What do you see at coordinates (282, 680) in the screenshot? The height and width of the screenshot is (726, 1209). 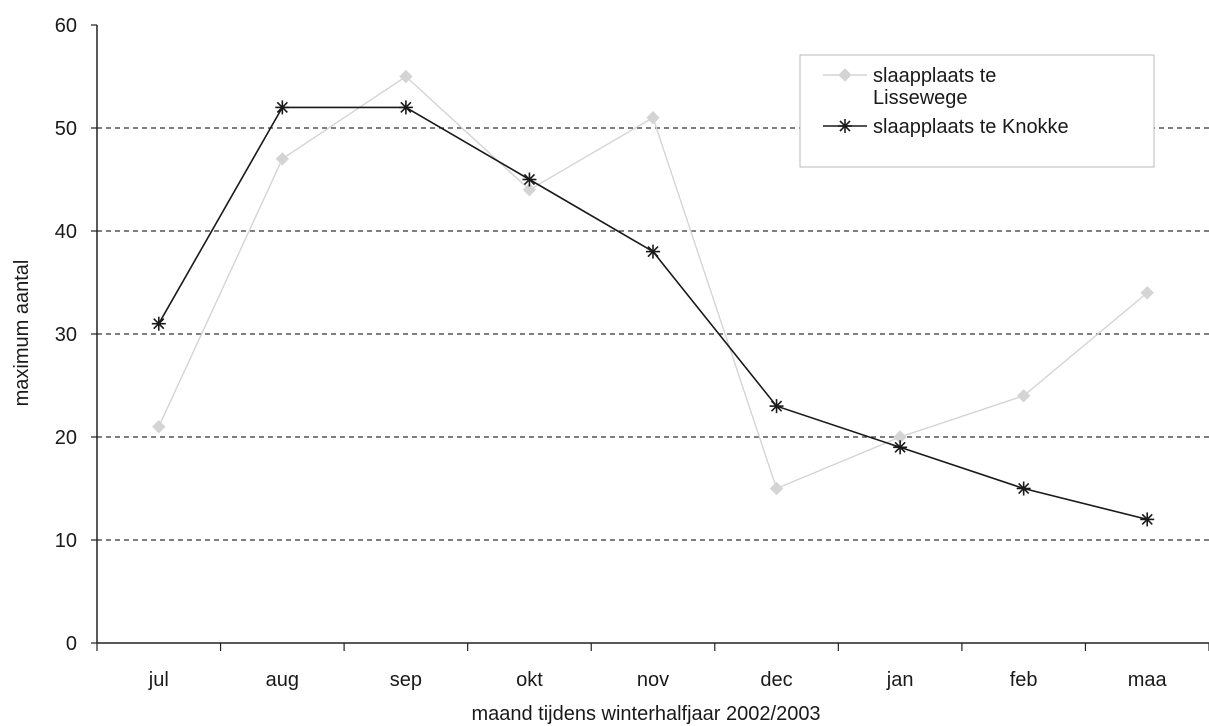 I see `x-tick-label: aug` at bounding box center [282, 680].